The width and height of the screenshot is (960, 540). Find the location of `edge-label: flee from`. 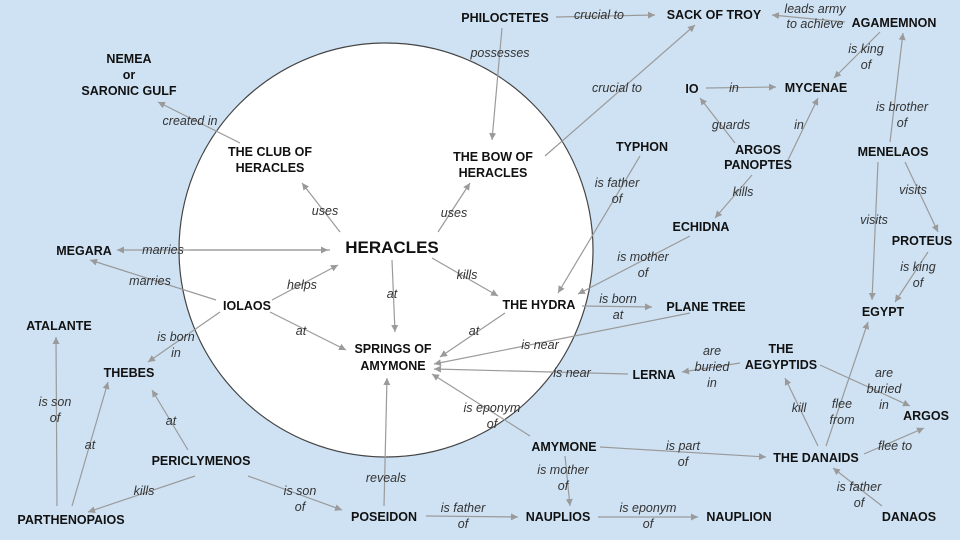

edge-label: flee from is located at coordinates (842, 412).